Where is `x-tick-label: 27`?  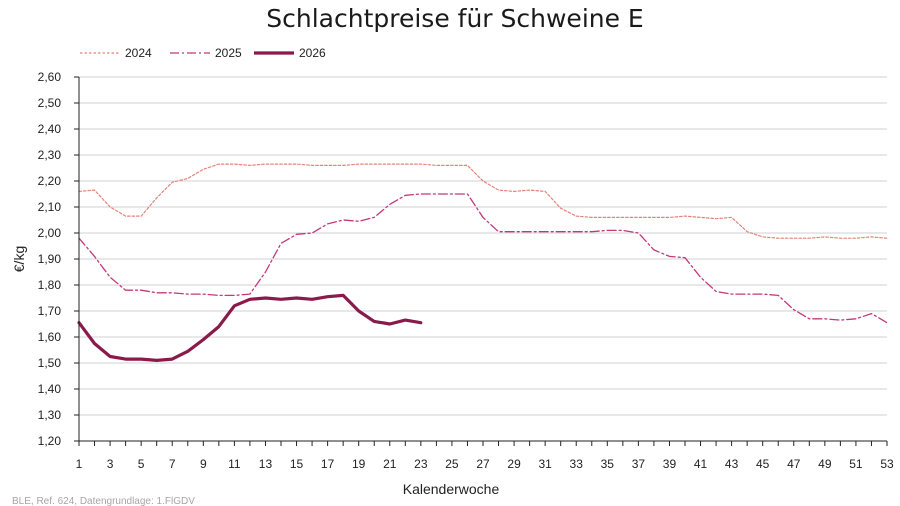 x-tick-label: 27 is located at coordinates (483, 464).